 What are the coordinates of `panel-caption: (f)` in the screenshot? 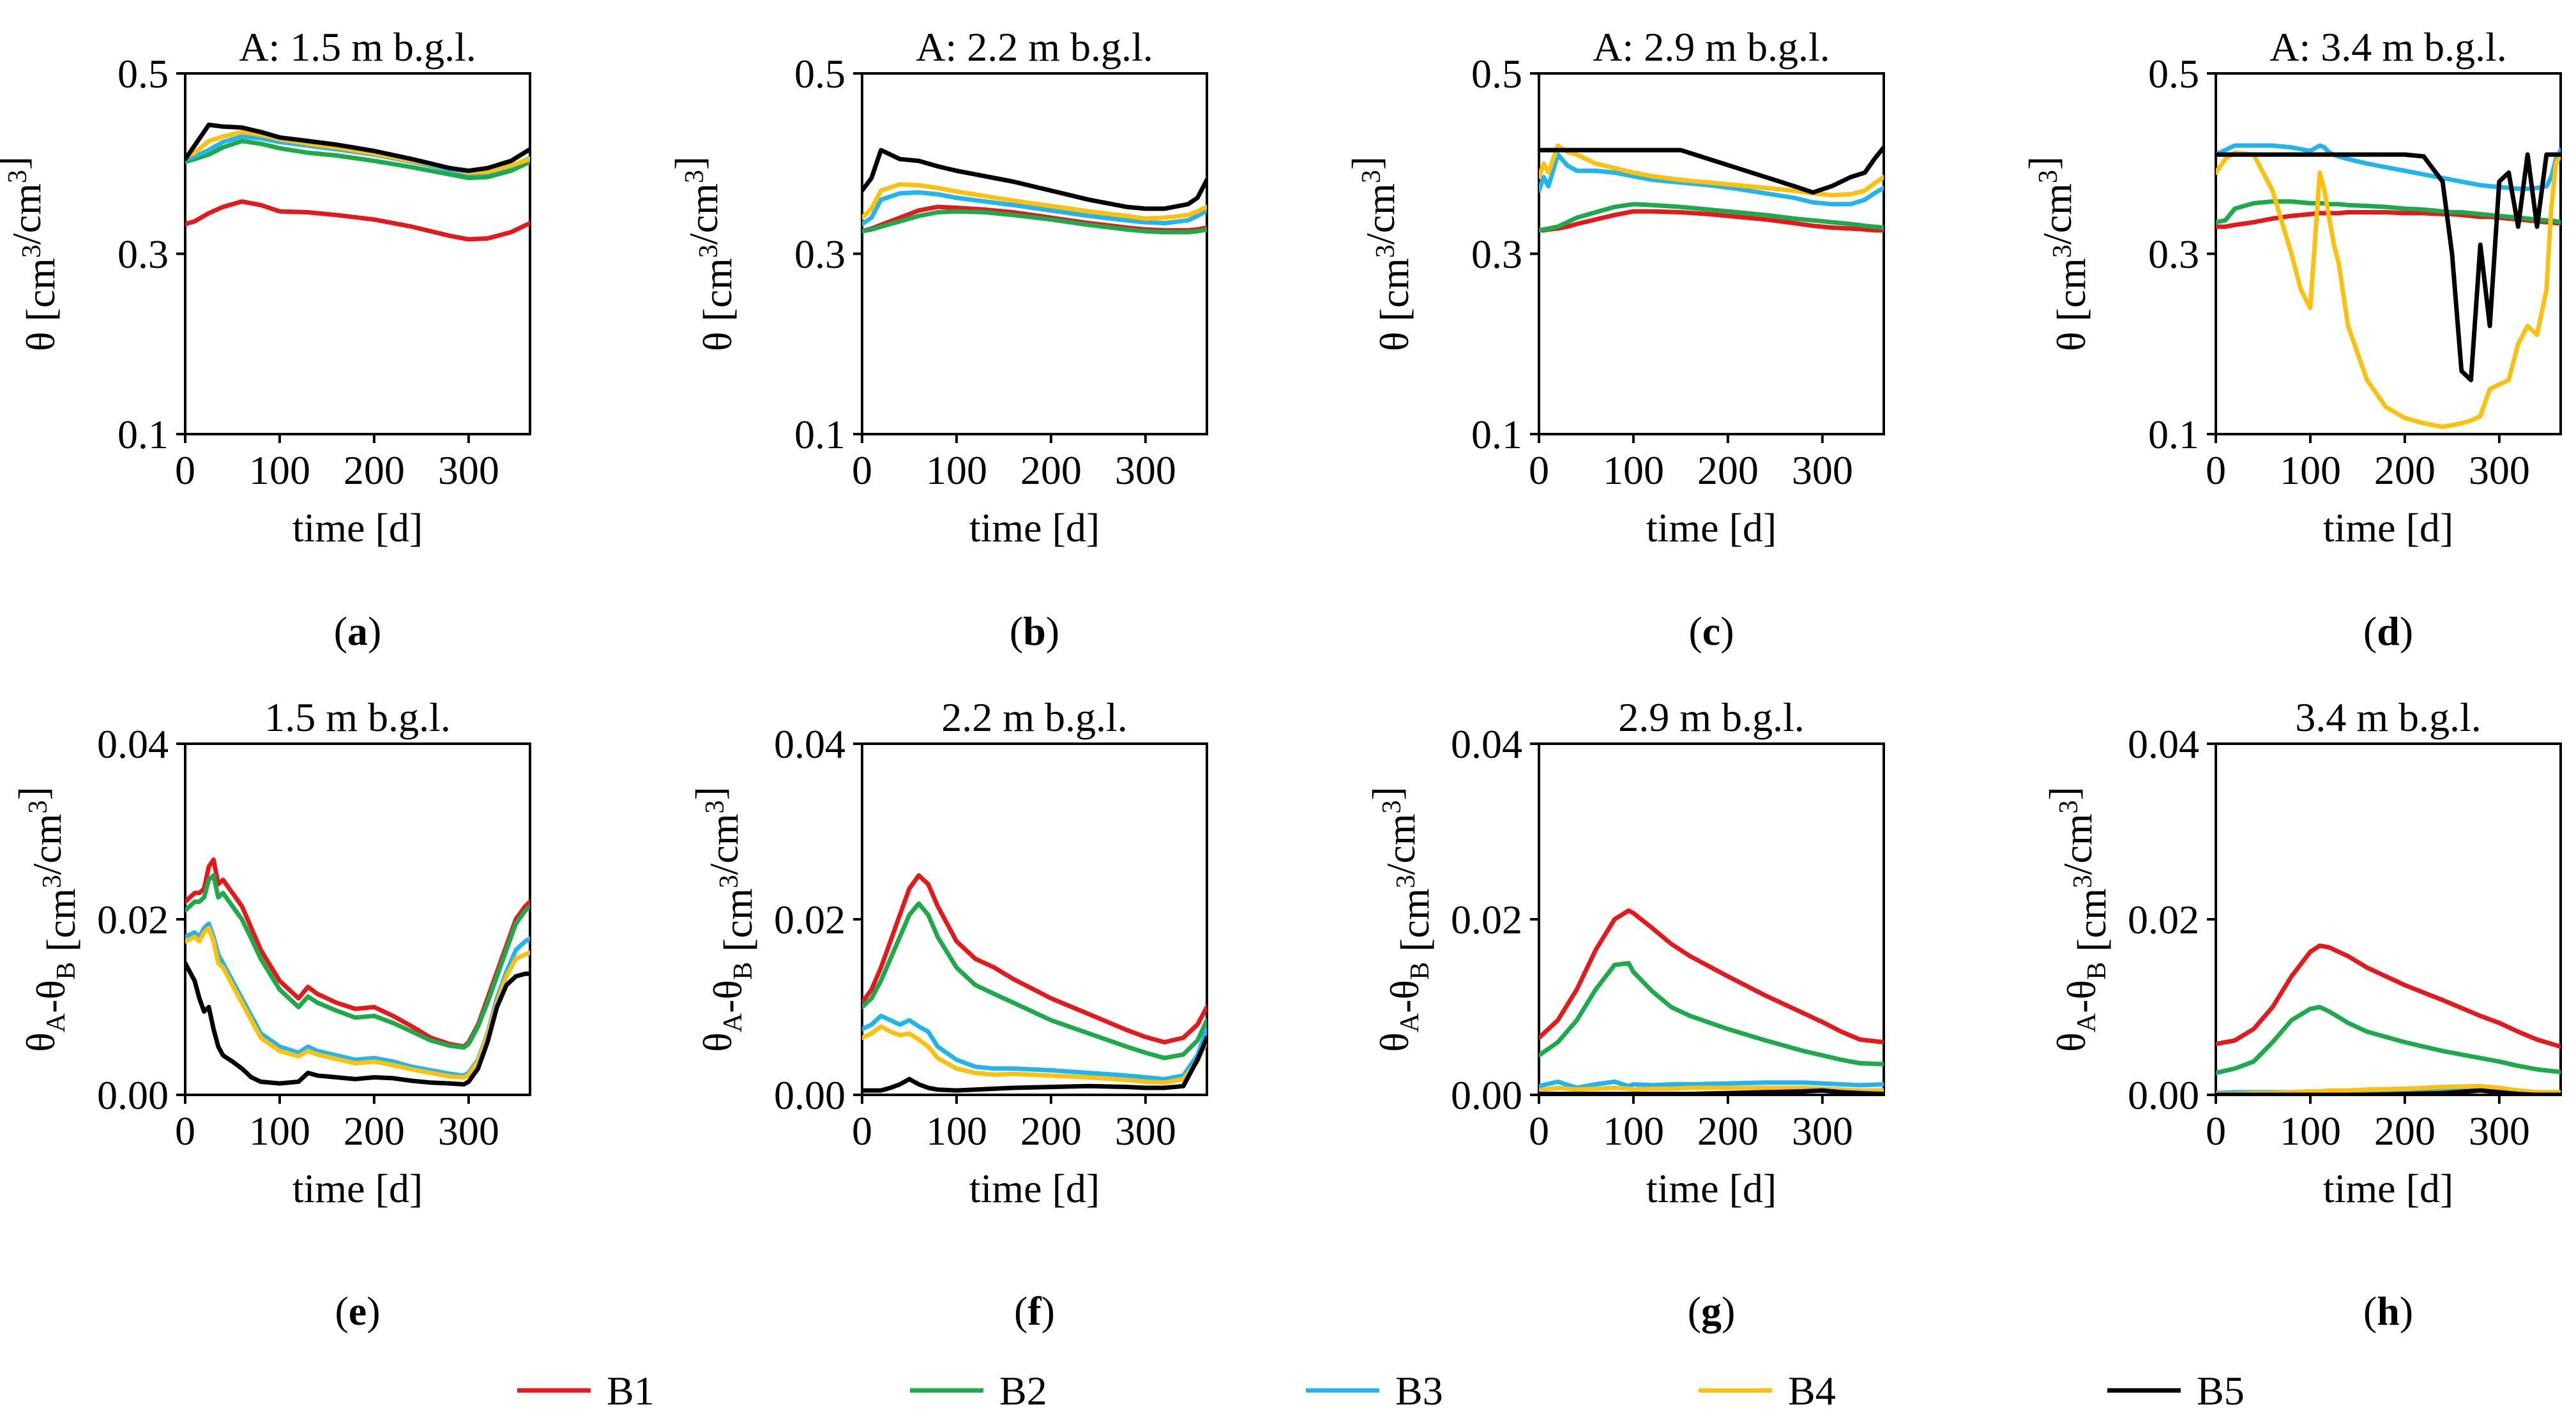 It's located at (1035, 1311).